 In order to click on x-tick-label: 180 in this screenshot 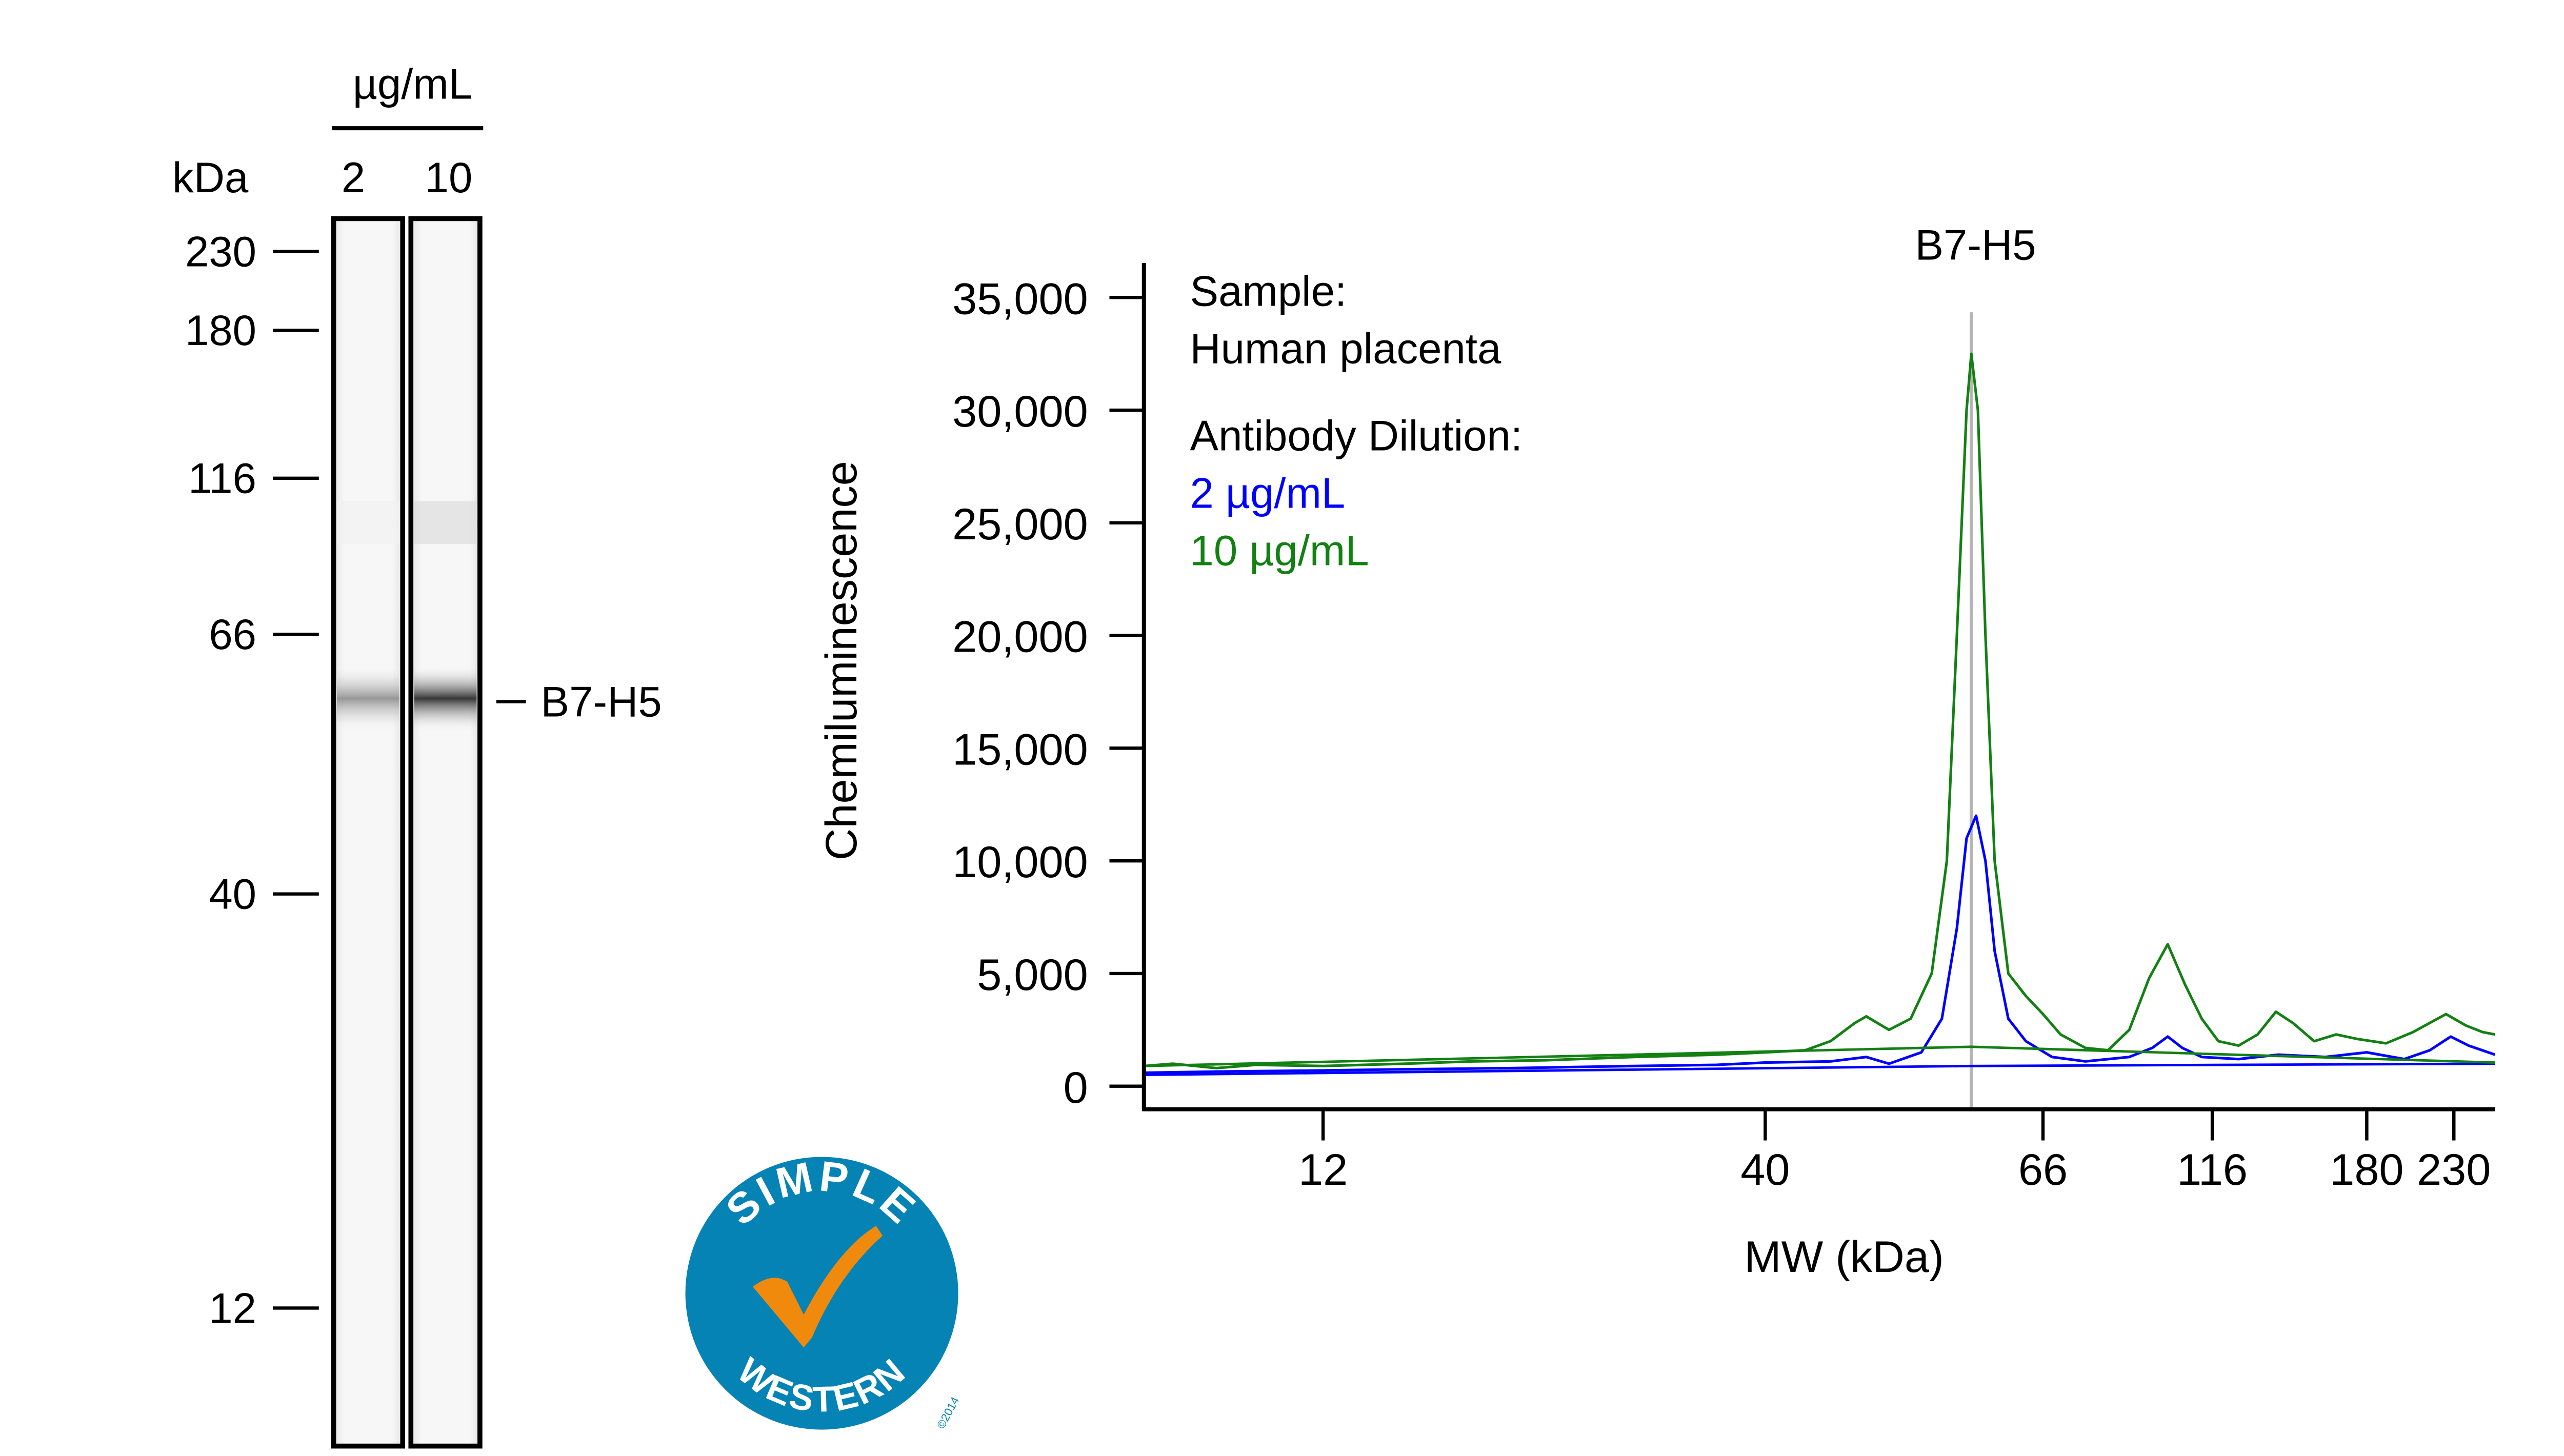, I will do `click(2366, 1170)`.